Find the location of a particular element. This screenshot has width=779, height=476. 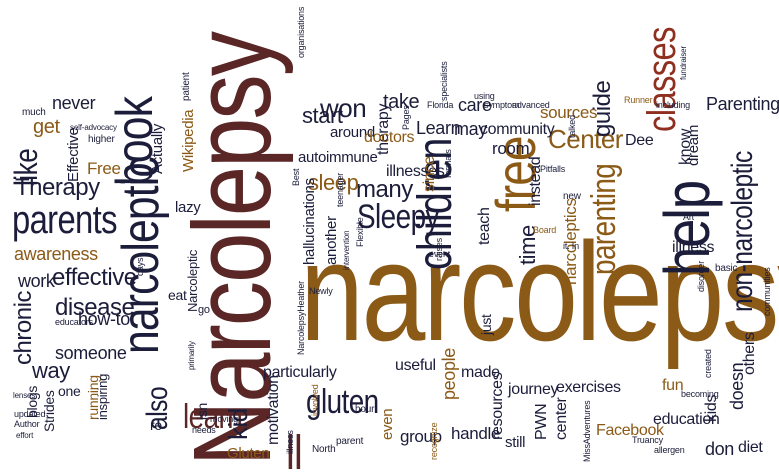

word-narcolepsyheather: NarcolepsyHeather is located at coordinates (301, 318).